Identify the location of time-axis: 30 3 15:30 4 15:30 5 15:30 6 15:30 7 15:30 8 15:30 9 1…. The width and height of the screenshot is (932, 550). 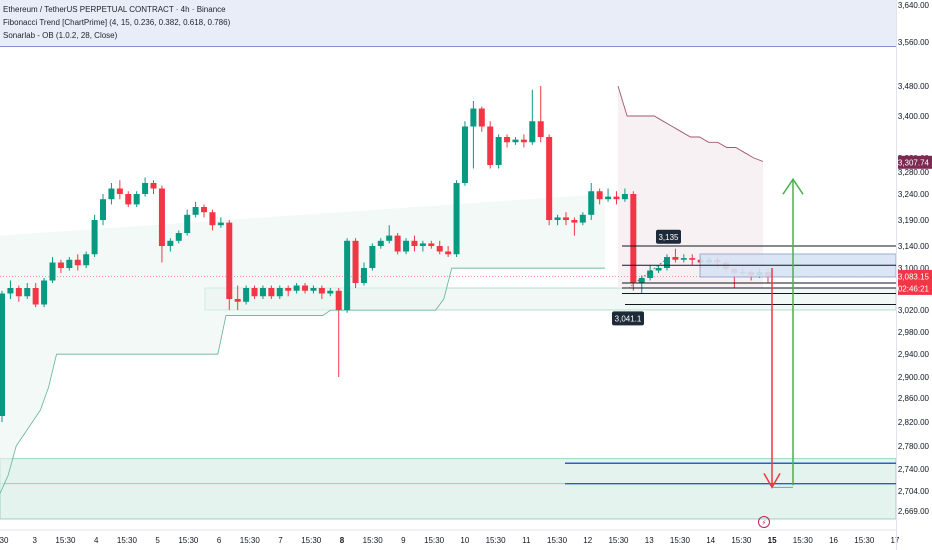
(450, 537).